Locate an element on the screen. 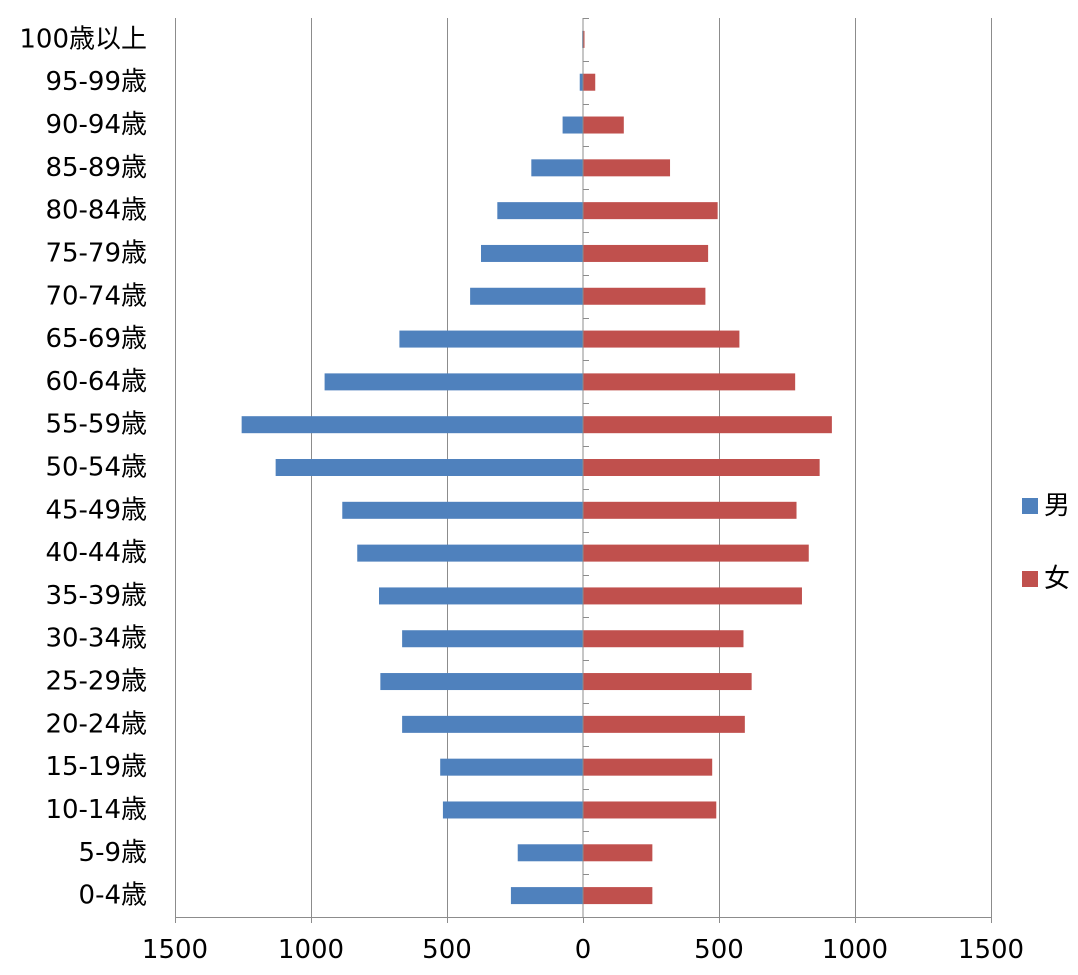  y-tick-label: 0-4歳 is located at coordinates (113, 896).